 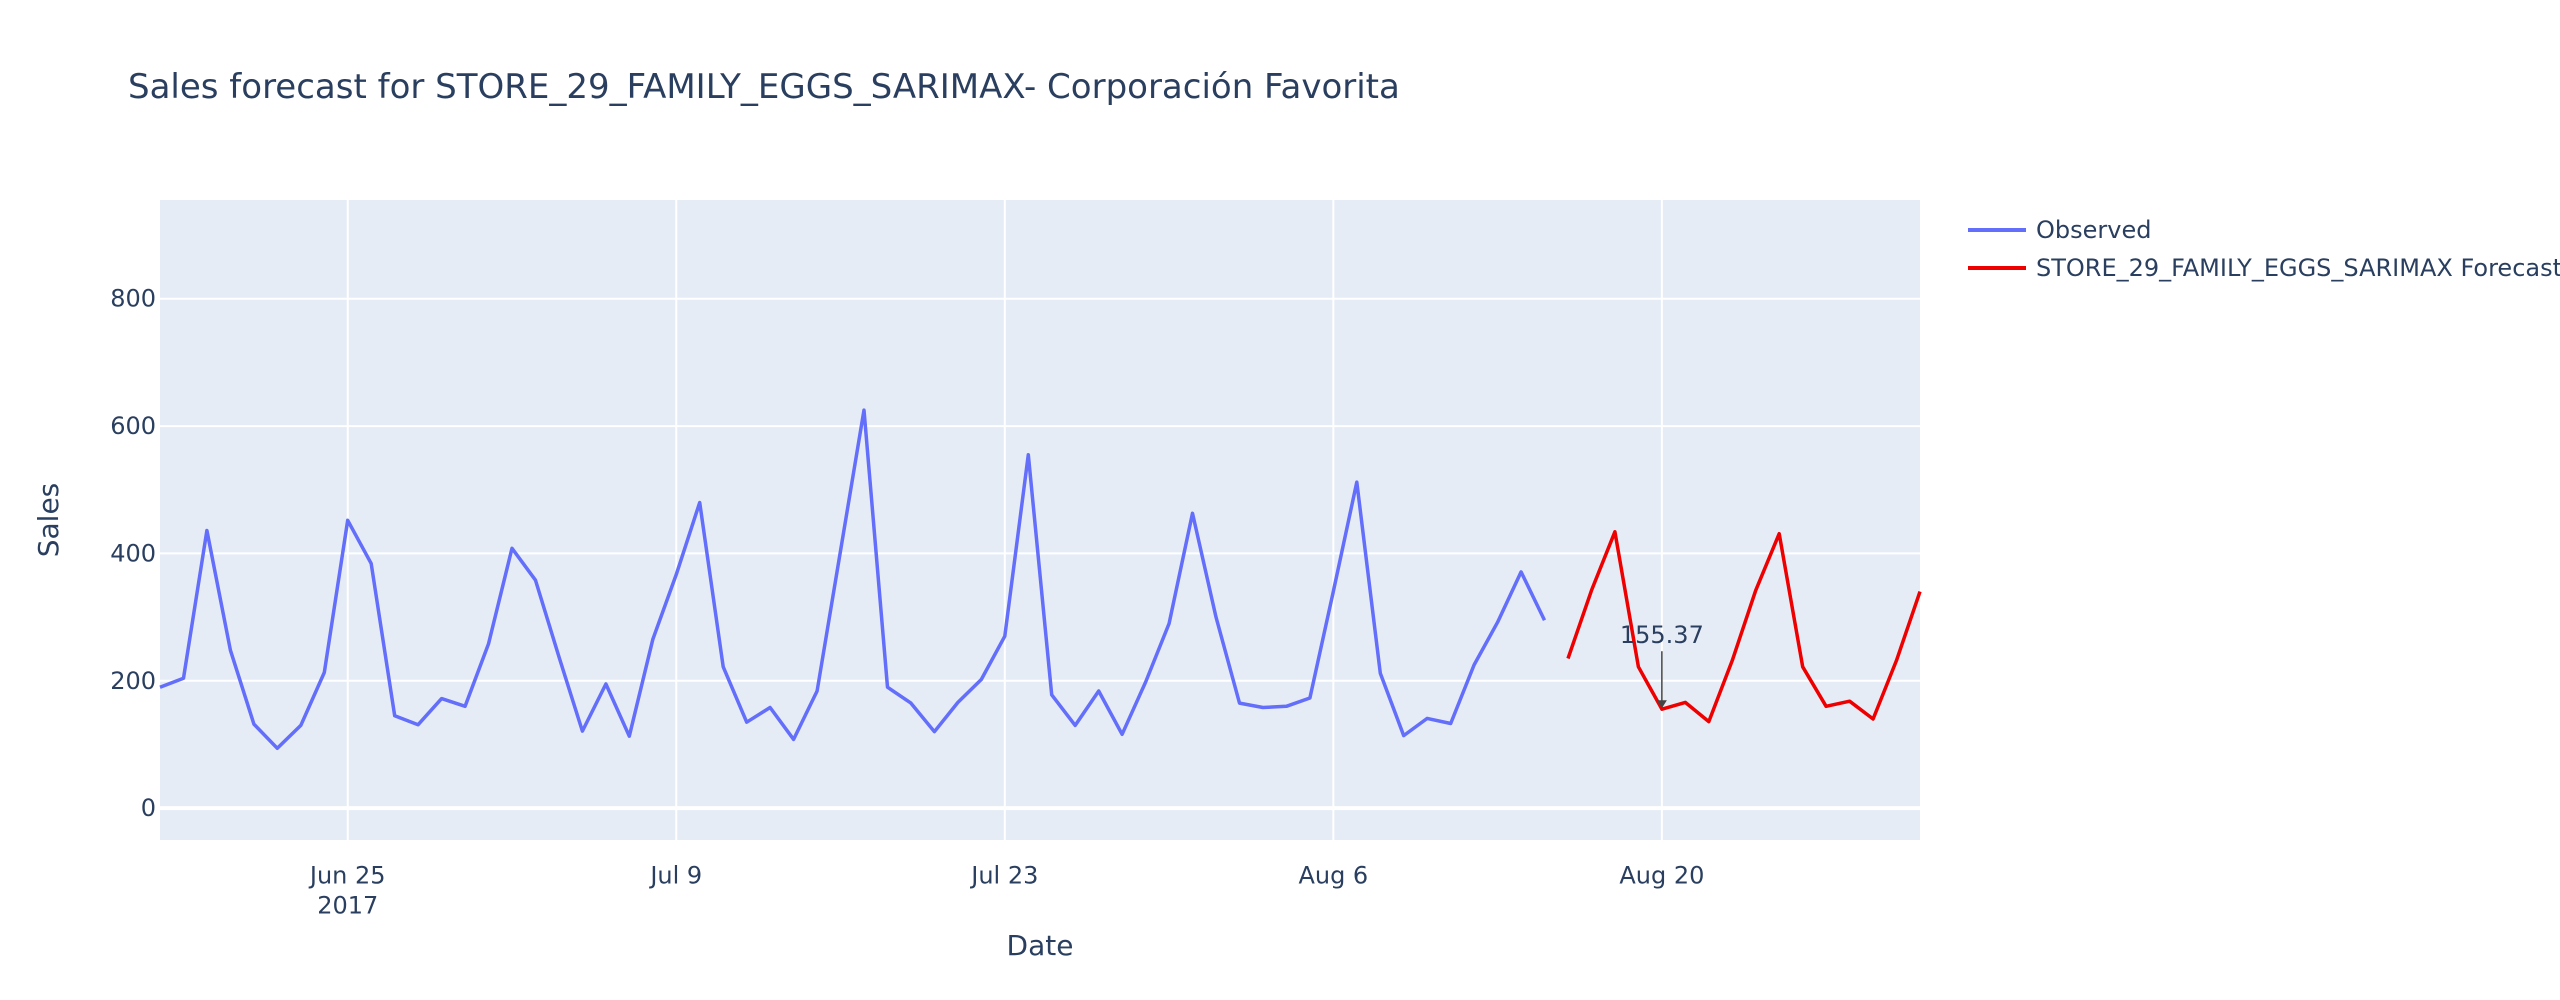 What do you see at coordinates (347, 906) in the screenshot?
I see `x-tick-year-label: 2017` at bounding box center [347, 906].